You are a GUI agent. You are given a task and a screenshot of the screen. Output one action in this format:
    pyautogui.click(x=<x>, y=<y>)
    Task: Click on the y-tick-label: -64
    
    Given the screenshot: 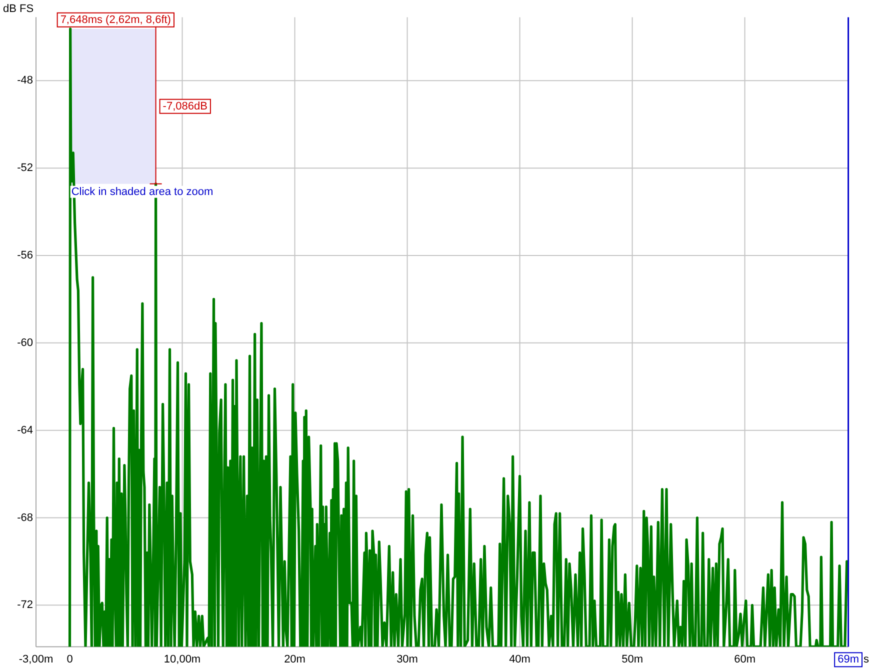 What is the action you would take?
    pyautogui.click(x=25, y=430)
    